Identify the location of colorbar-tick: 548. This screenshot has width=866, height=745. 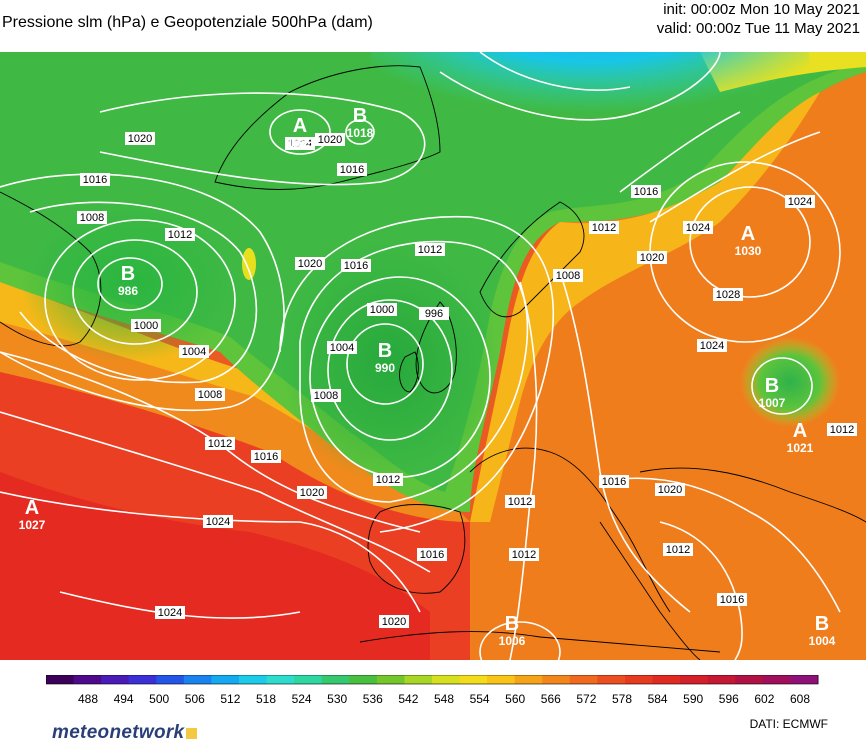
(444, 699).